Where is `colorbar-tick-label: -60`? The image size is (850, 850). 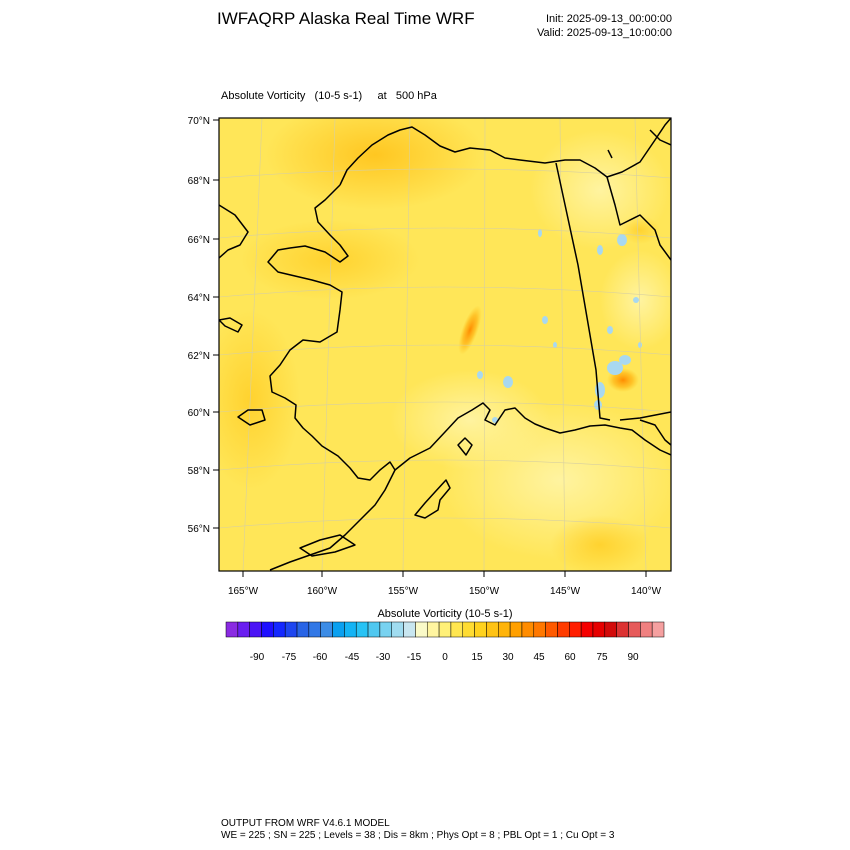
colorbar-tick-label: -60 is located at coordinates (320, 657).